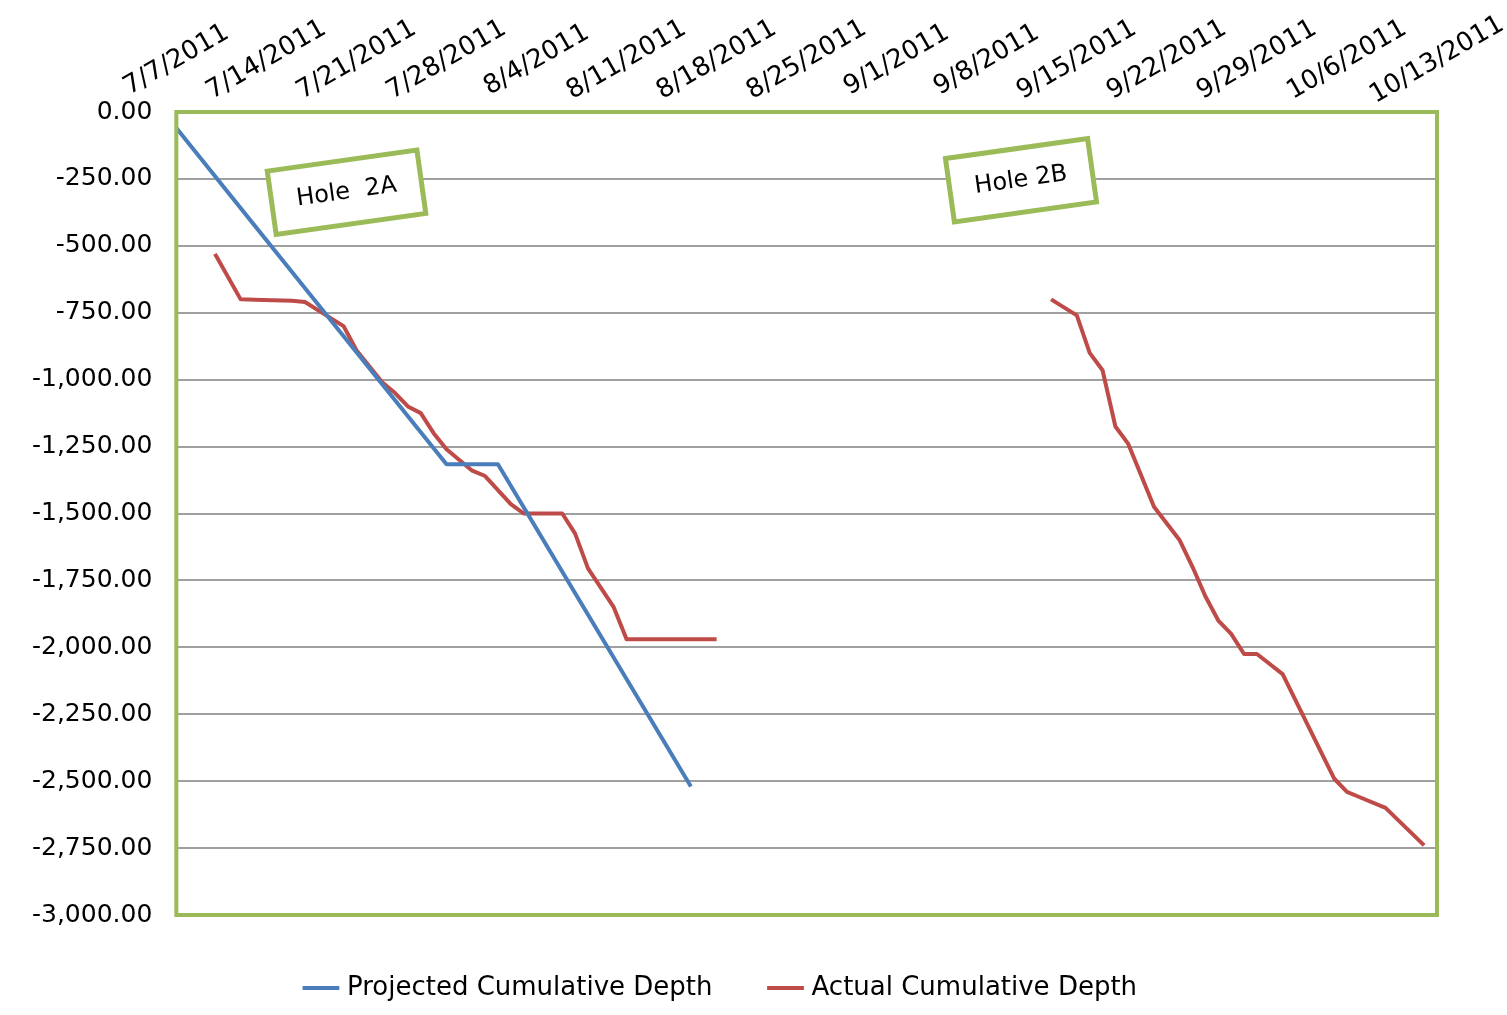 Image resolution: width=1507 pixels, height=1015 pixels. What do you see at coordinates (104, 244) in the screenshot?
I see `y-tick-label: -500.00` at bounding box center [104, 244].